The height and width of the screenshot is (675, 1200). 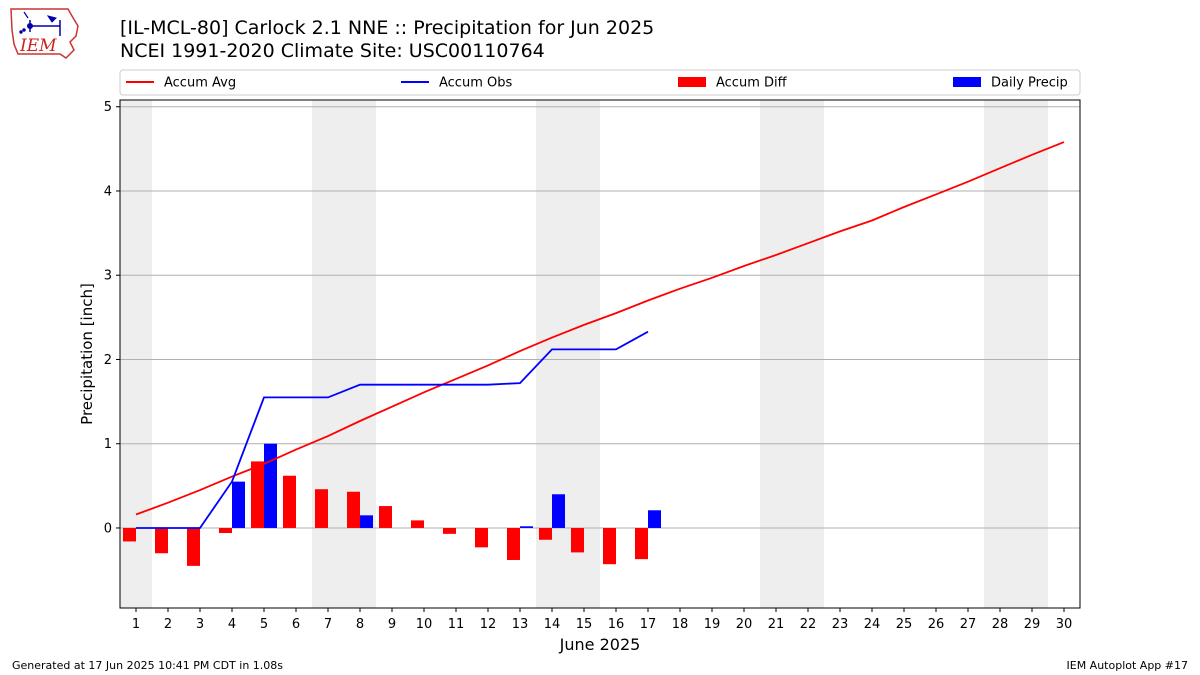 I want to click on y-axis-label: Precipitation [inch], so click(x=87, y=354).